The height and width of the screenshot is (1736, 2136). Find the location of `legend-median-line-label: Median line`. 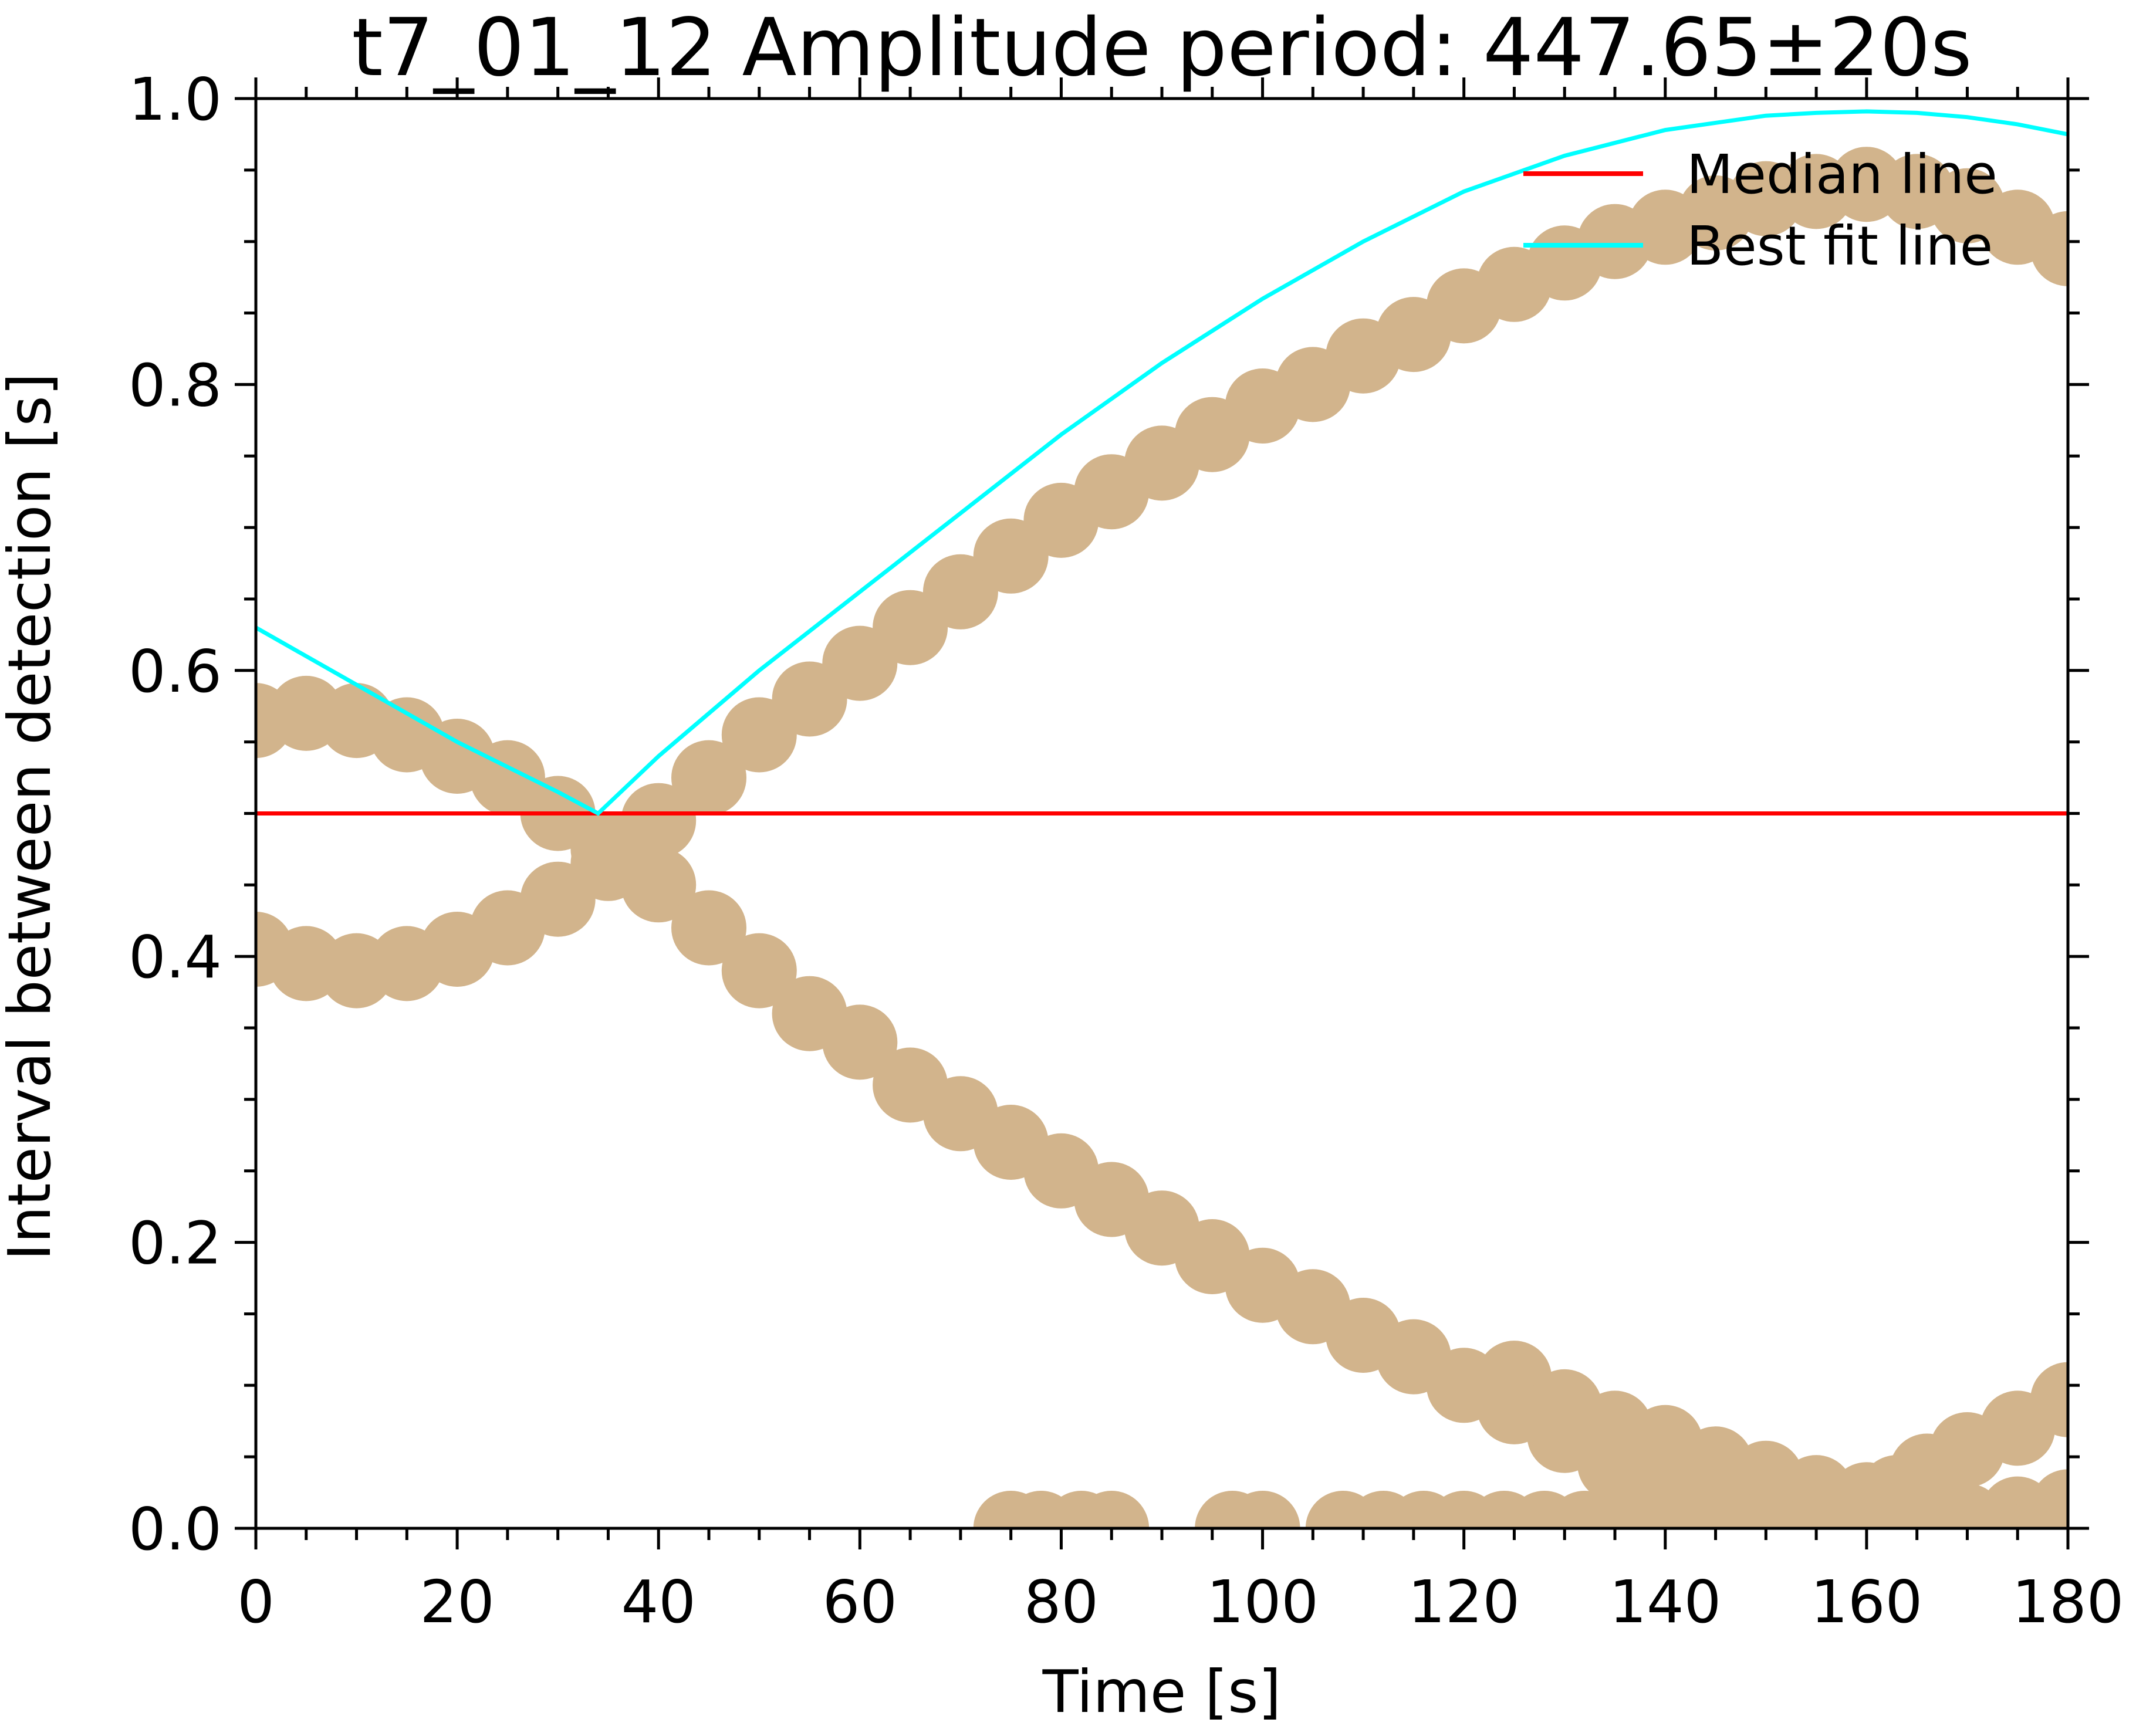

legend-median-line-label: Median line is located at coordinates (1842, 174).